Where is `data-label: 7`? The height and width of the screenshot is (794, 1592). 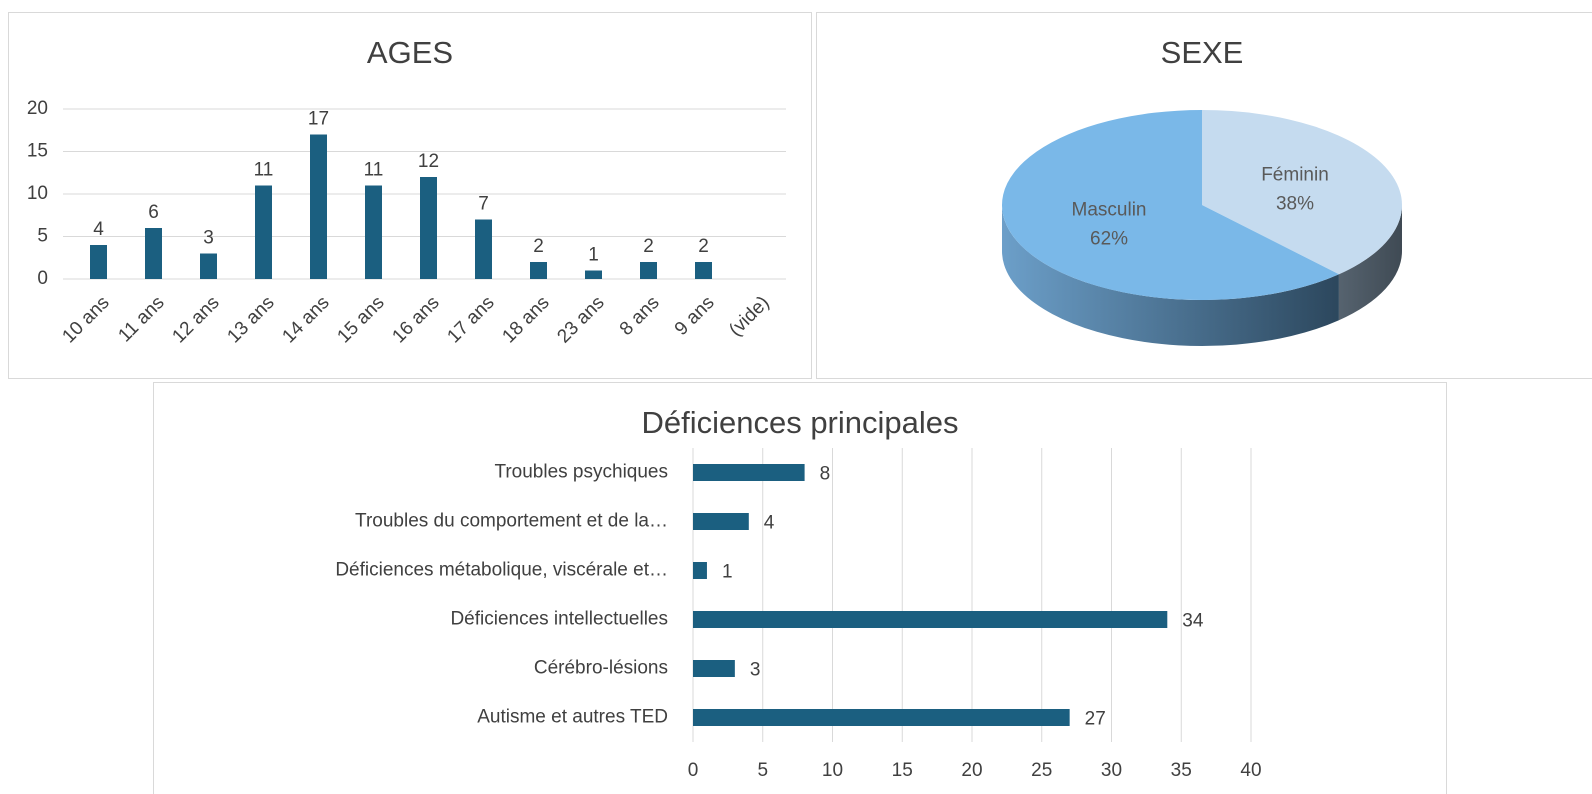 data-label: 7 is located at coordinates (483, 204).